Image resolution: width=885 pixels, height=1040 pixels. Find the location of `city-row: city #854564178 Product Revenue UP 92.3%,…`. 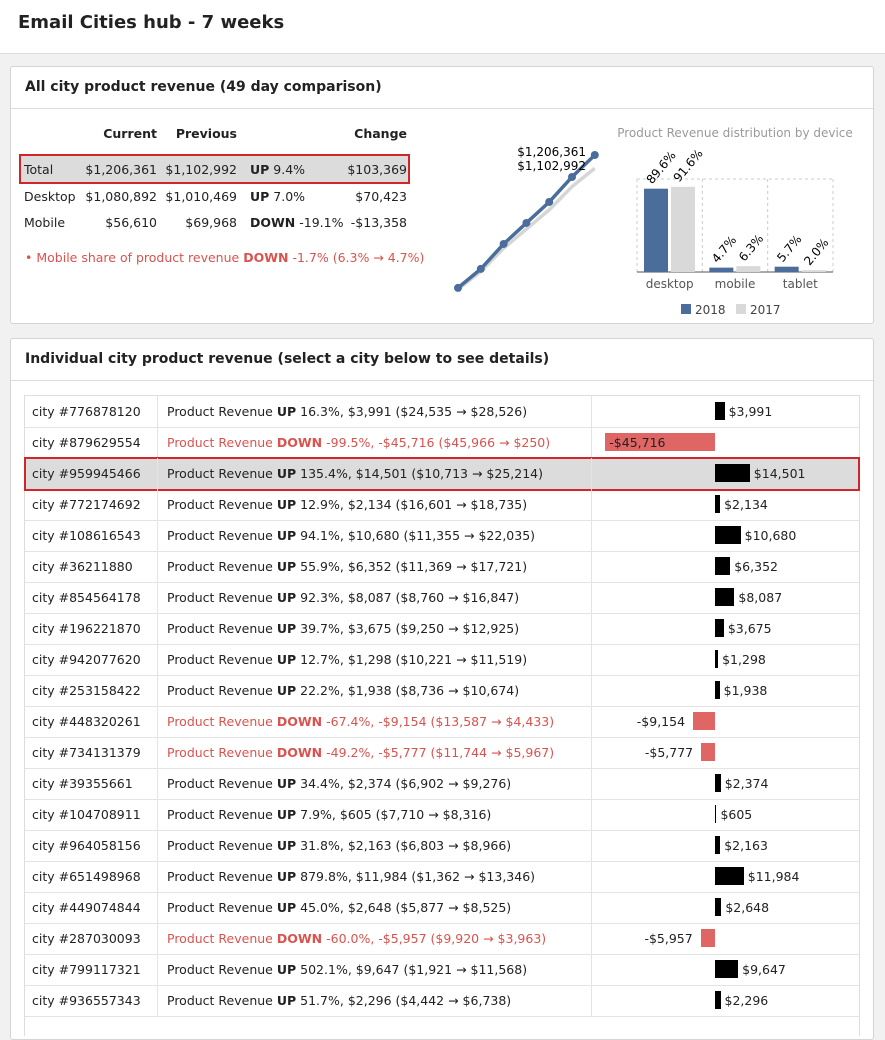

city-row: city #854564178 Product Revenue UP 92.3%,… is located at coordinates (442, 598).